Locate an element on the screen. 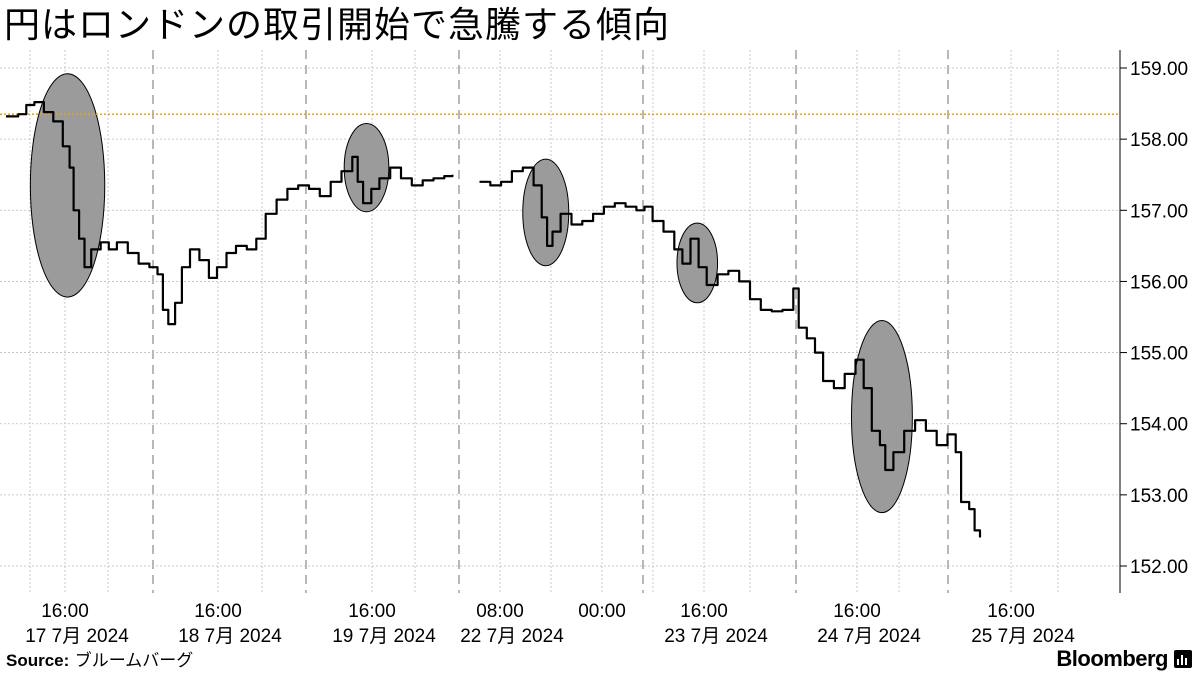  x-tick-time: 00:00 is located at coordinates (602, 611).